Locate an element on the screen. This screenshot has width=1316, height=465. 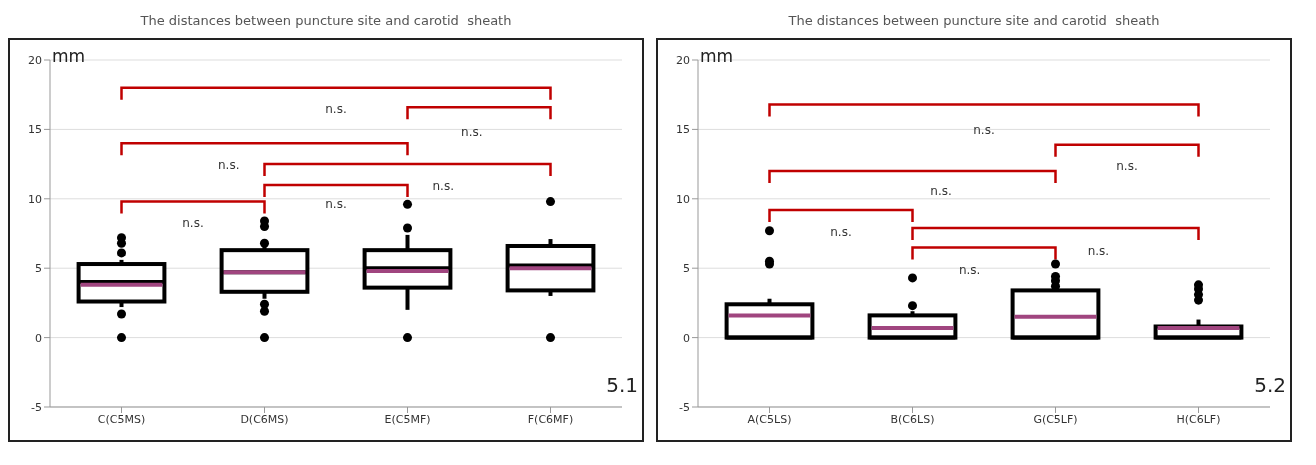
x-tick-label: C(C5MS) is located at coordinates (121, 419).